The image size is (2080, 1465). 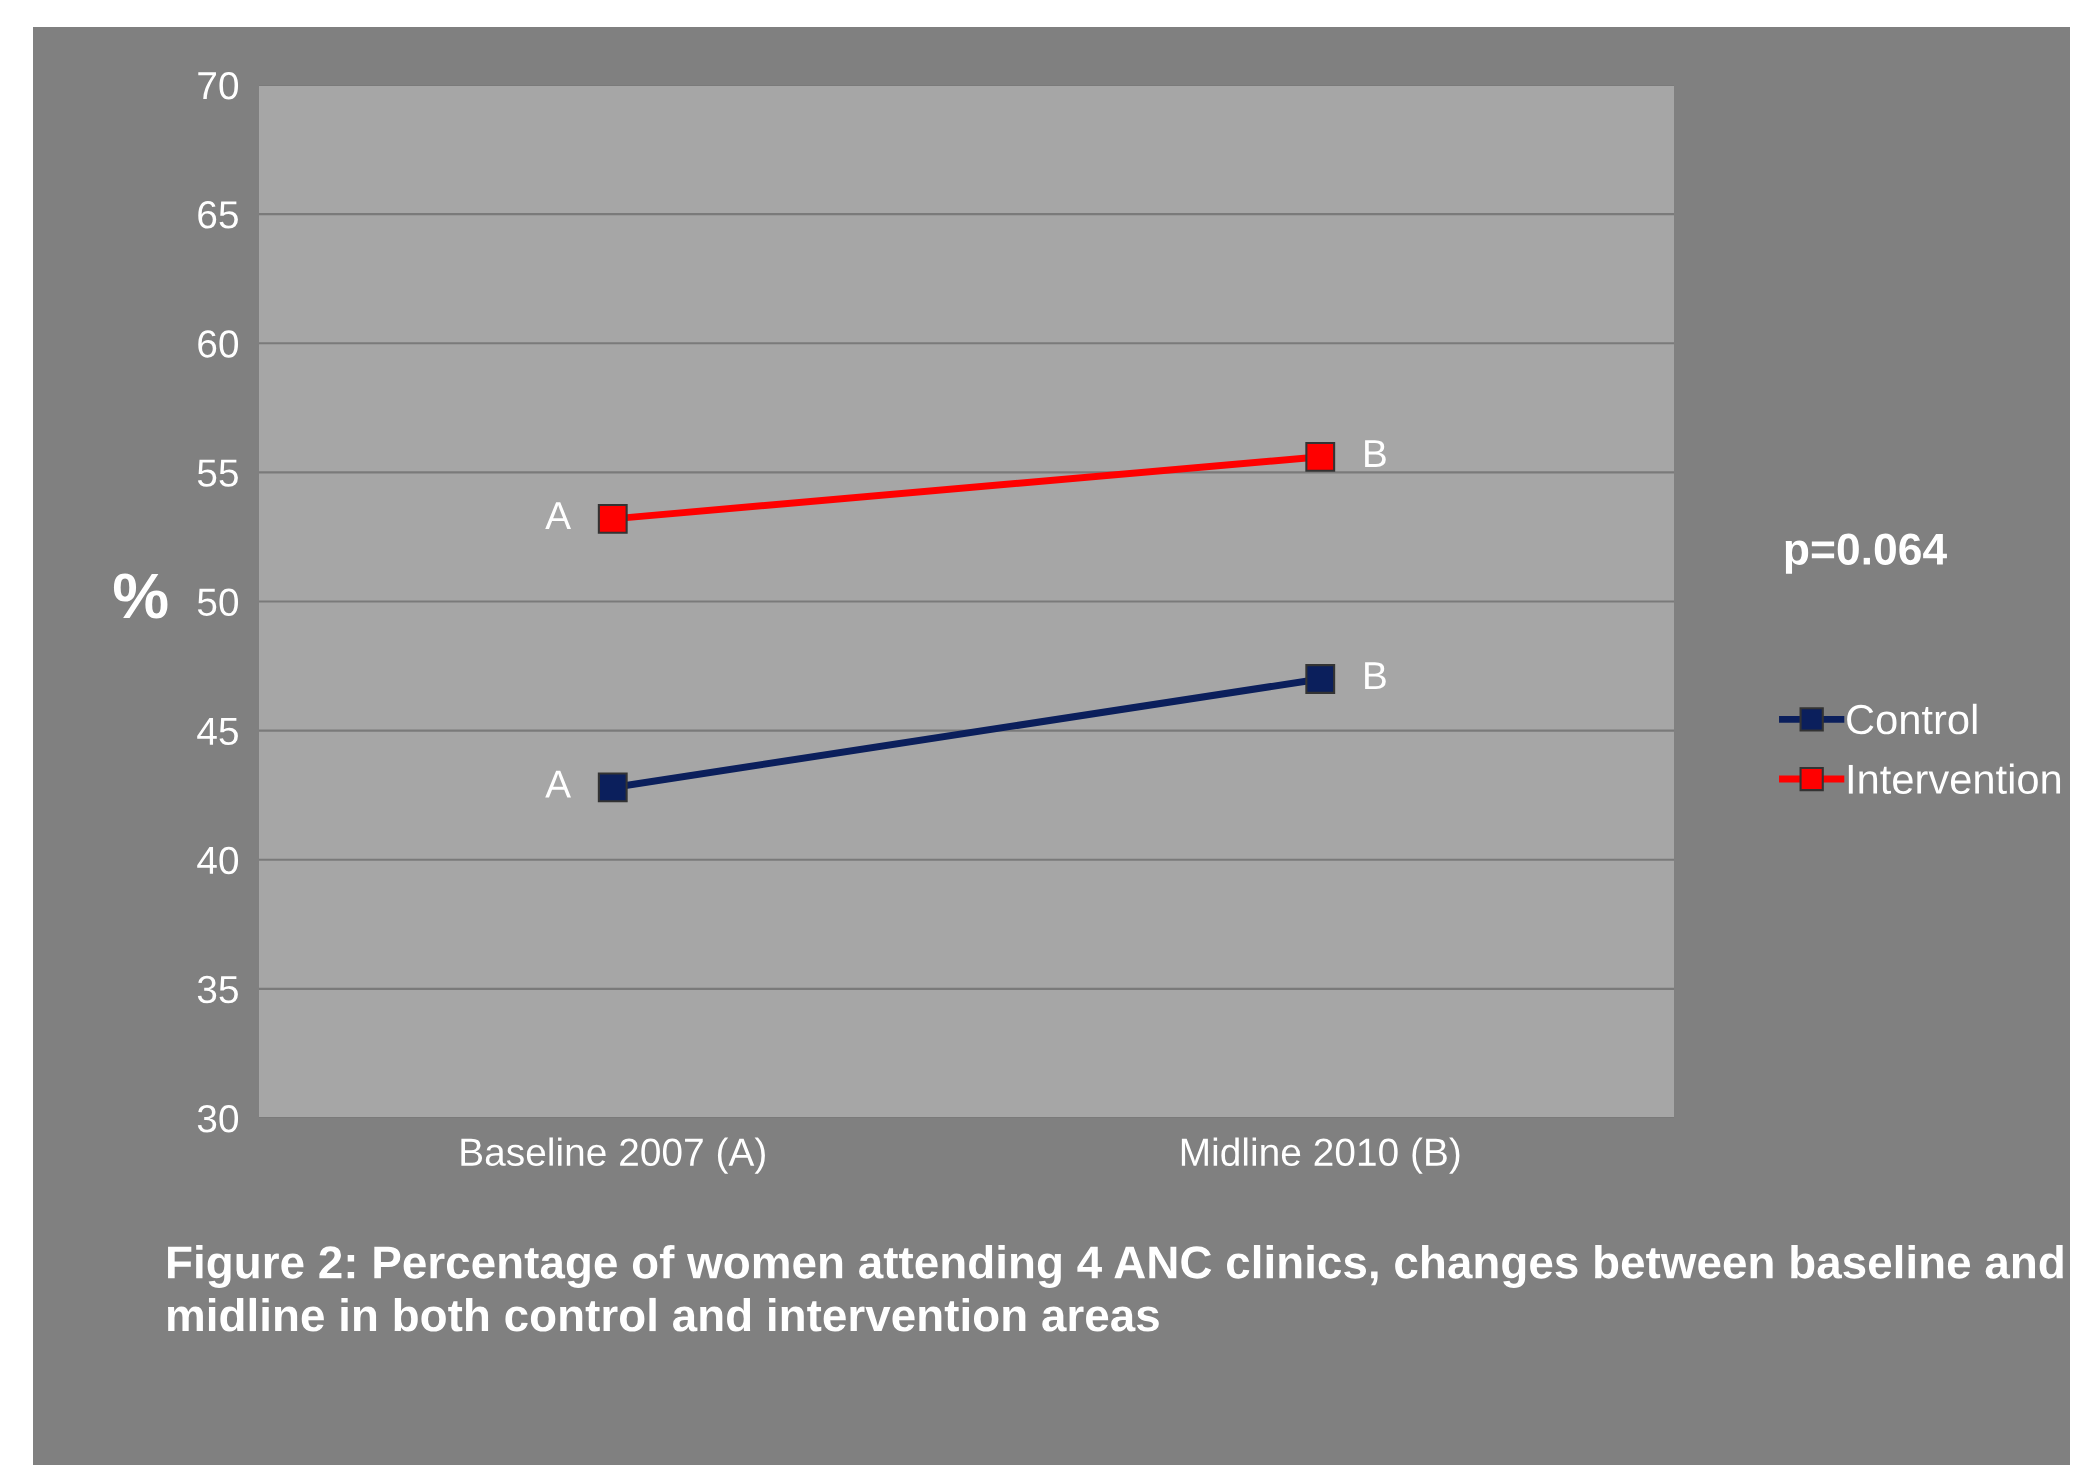 I want to click on y-tick-label: 65, so click(x=218, y=215).